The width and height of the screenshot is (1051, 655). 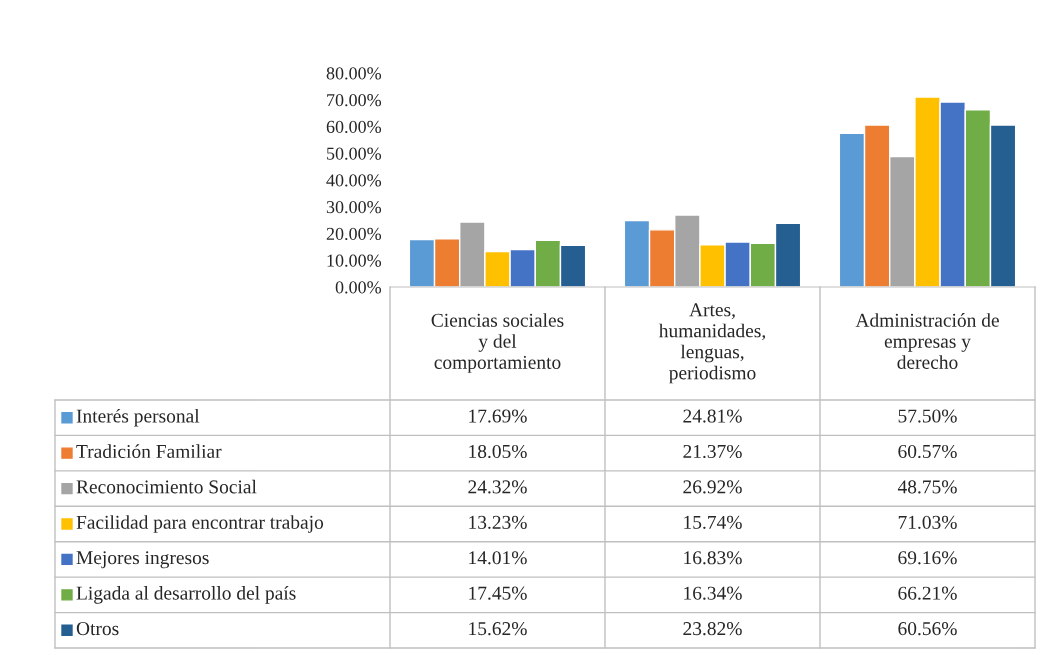 What do you see at coordinates (712, 629) in the screenshot?
I see `data-label: 23.82%` at bounding box center [712, 629].